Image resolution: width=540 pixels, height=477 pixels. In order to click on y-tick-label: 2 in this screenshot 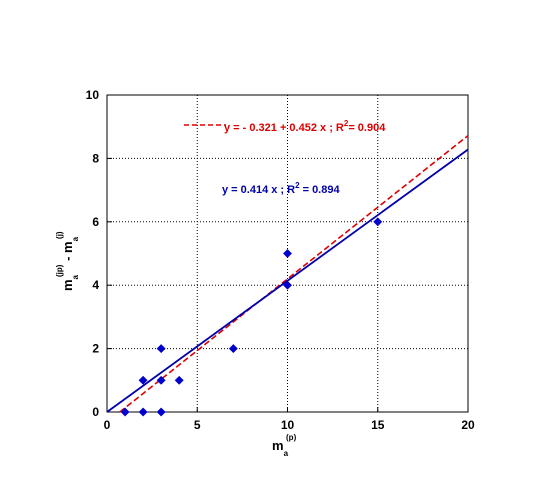, I will do `click(95, 349)`.